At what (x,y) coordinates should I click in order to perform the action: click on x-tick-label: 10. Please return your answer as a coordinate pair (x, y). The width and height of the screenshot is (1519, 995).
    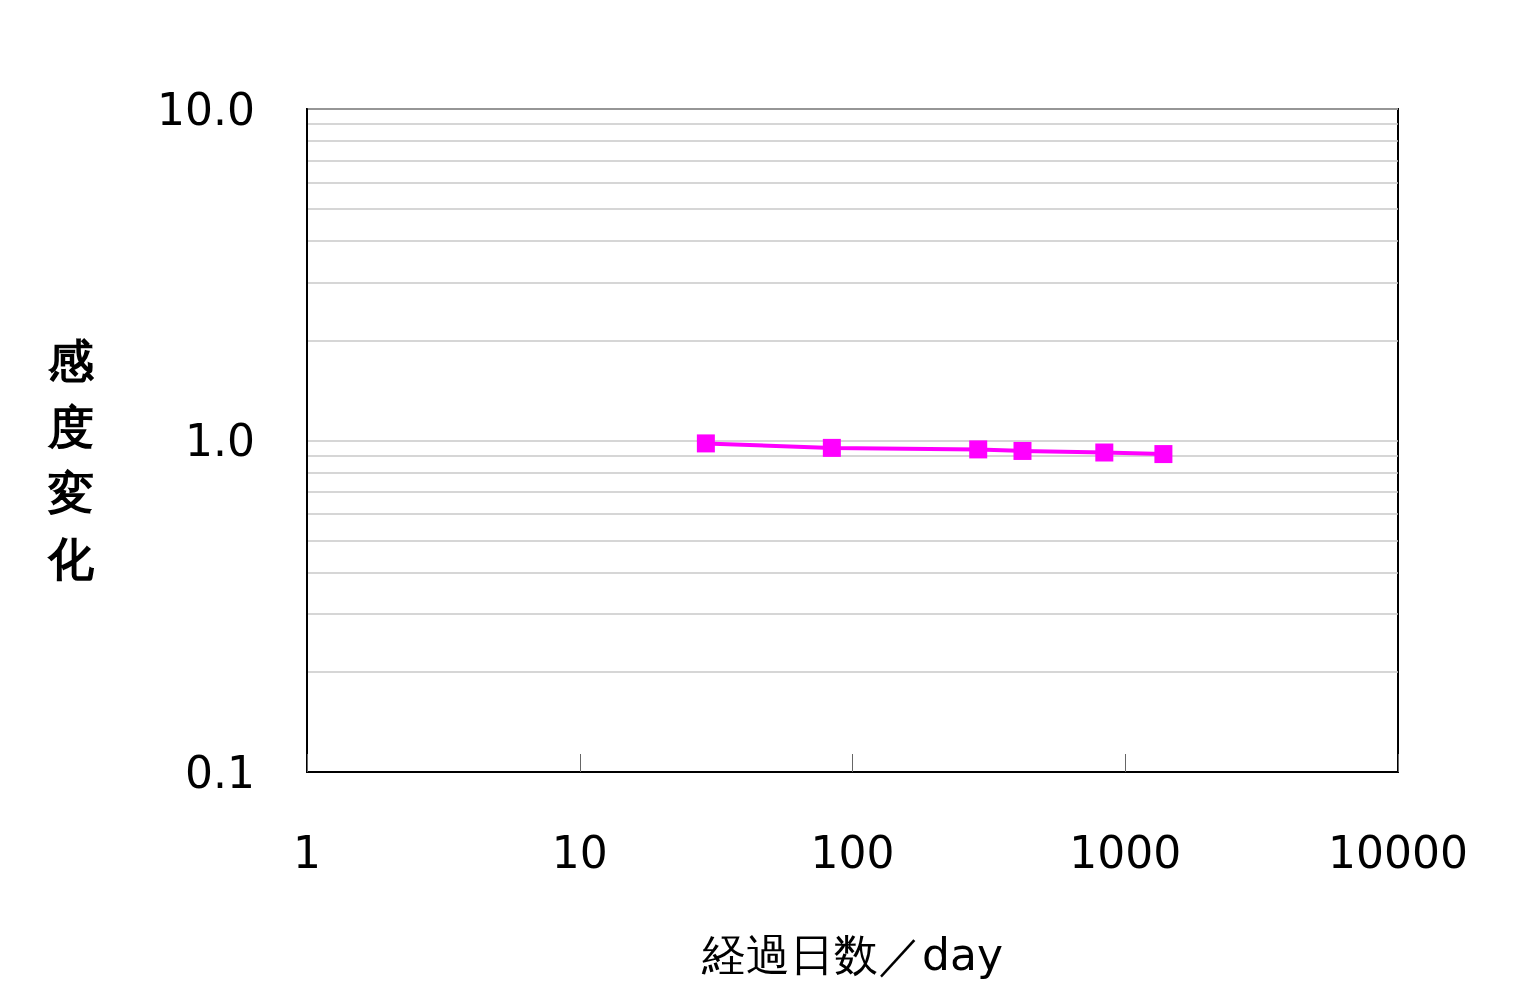
    Looking at the image, I should click on (579, 852).